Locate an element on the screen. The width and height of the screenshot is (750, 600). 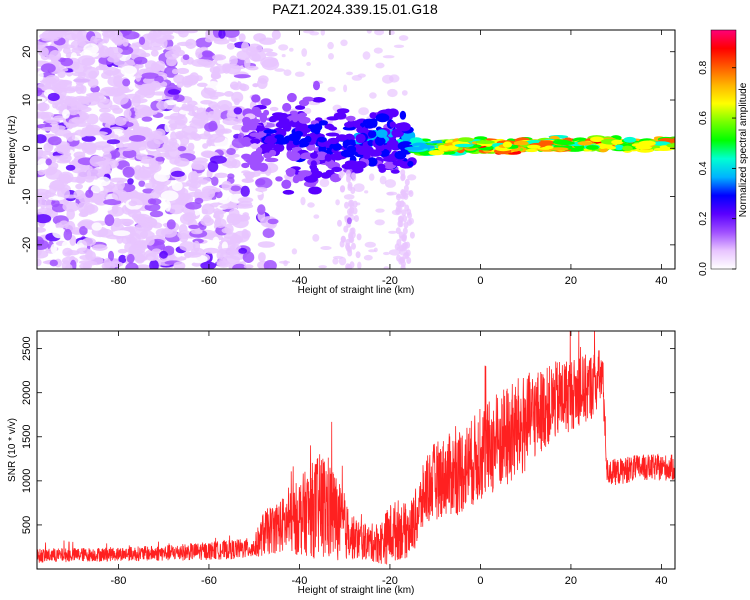
y-tick-label: 20 is located at coordinates (27, 52).